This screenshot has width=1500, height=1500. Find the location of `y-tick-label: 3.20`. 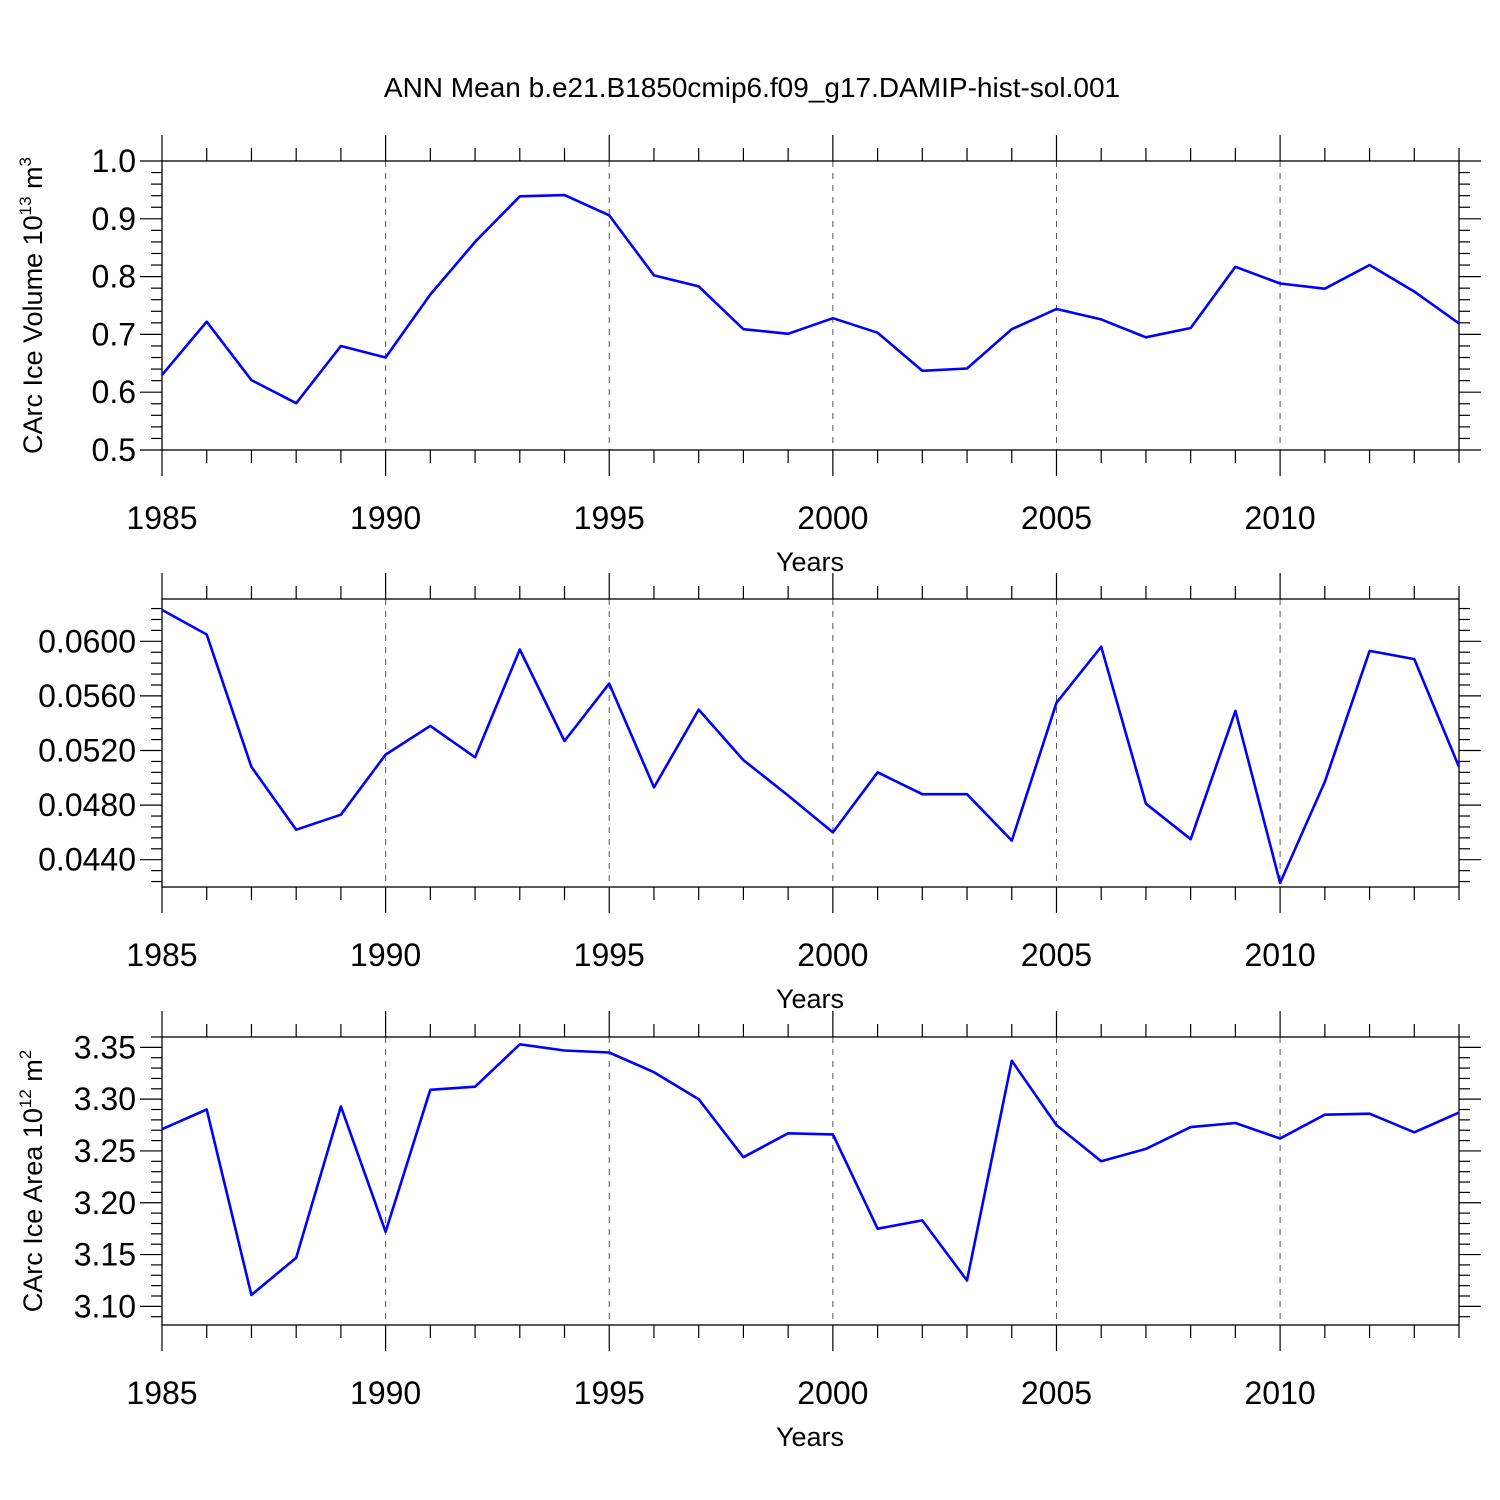

y-tick-label: 3.20 is located at coordinates (105, 1203).